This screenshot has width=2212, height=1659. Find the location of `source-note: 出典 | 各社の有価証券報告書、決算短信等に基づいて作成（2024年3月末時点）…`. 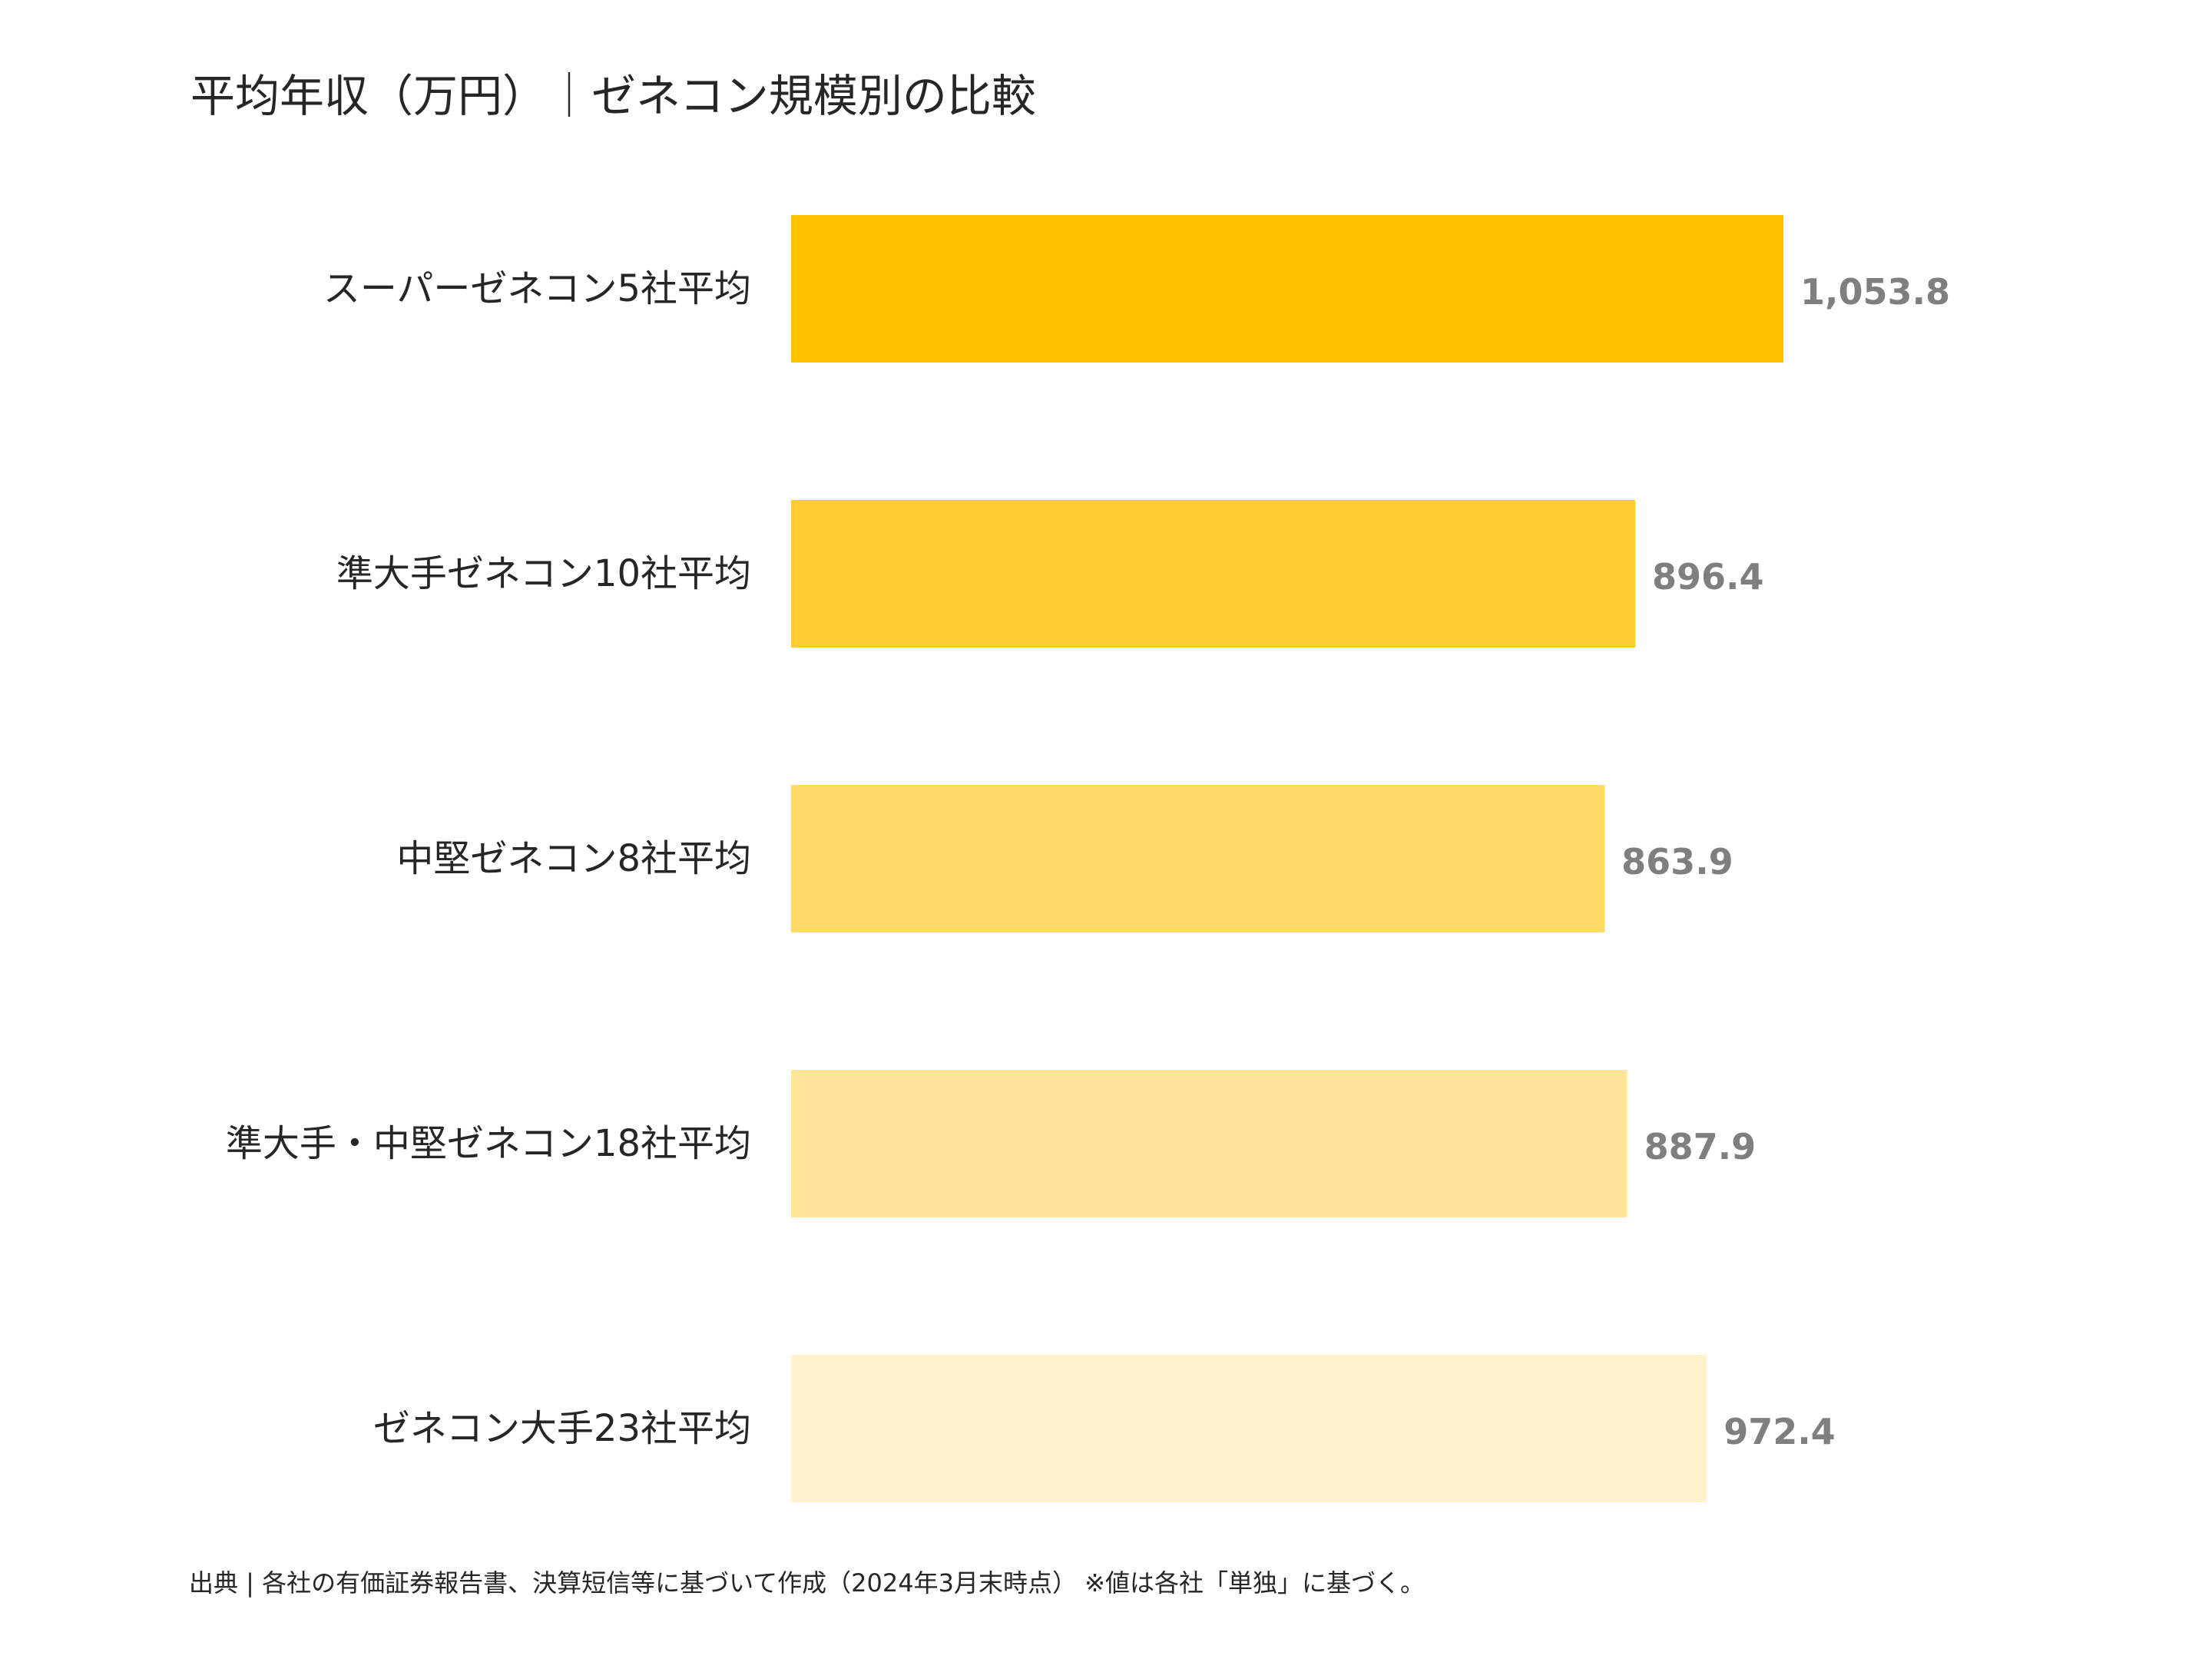

source-note: 出典 | 各社の有価証券報告書、決算短信等に基づいて作成（2024年3月末時点）… is located at coordinates (807, 1583).